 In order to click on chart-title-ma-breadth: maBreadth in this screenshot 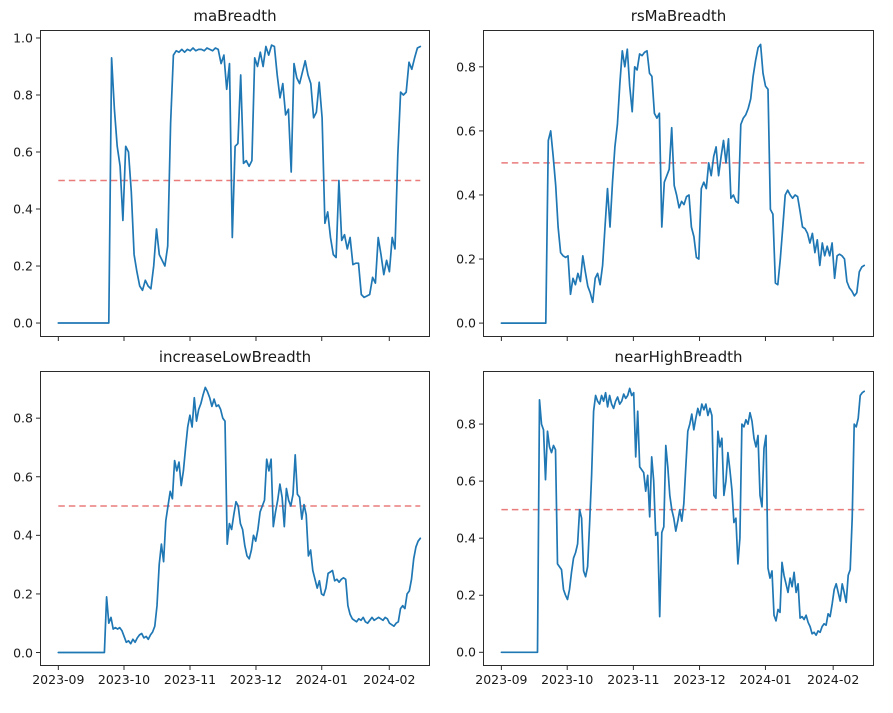, I will do `click(235, 16)`.